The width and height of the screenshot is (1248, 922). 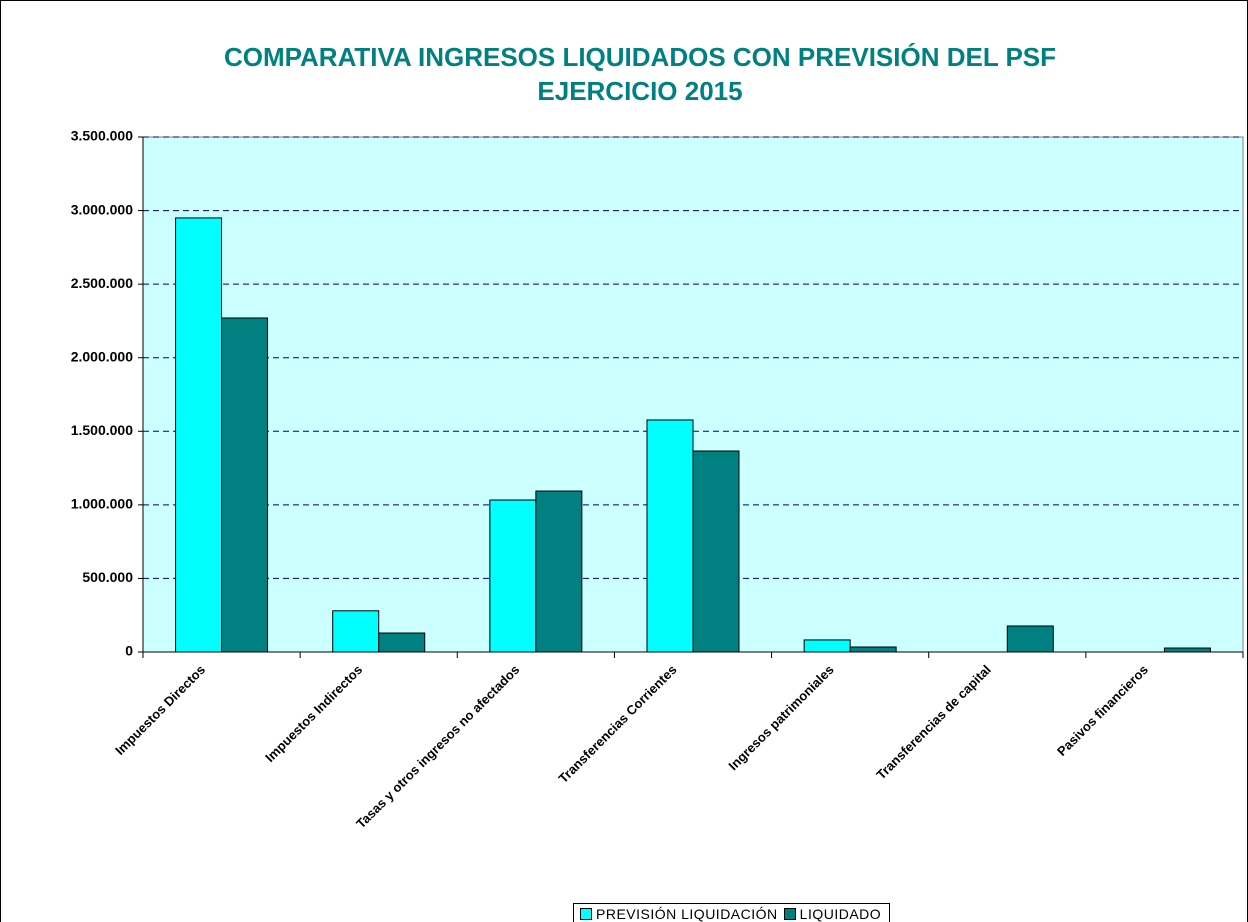 I want to click on x-tick-label: Impuestos Indirectos, so click(x=313, y=713).